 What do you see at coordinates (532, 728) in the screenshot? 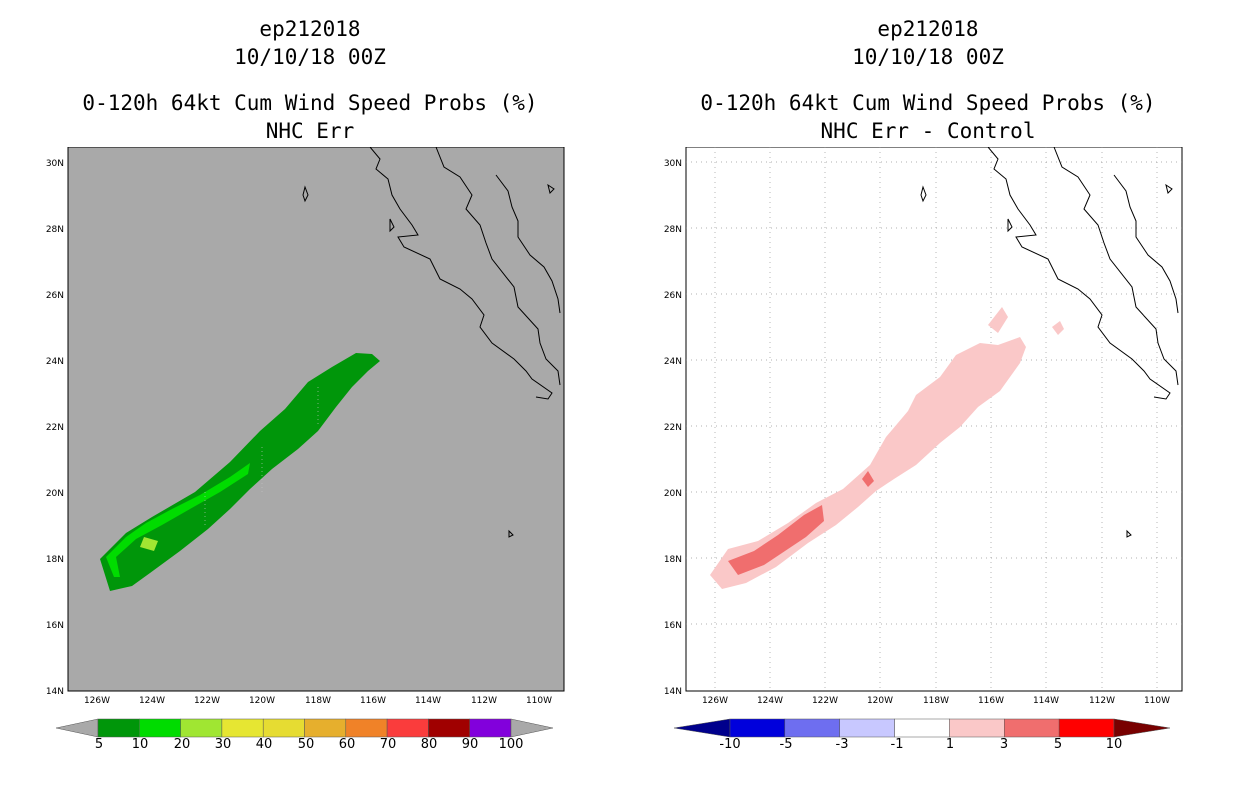
I see `left-colorbar-high-arrow` at bounding box center [532, 728].